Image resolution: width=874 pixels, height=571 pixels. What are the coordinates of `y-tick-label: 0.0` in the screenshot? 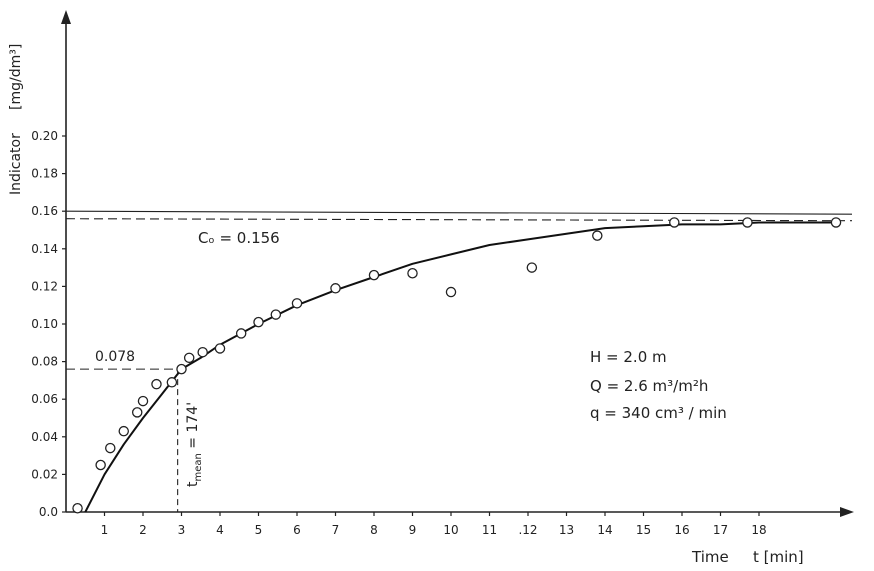 It's located at (48, 512).